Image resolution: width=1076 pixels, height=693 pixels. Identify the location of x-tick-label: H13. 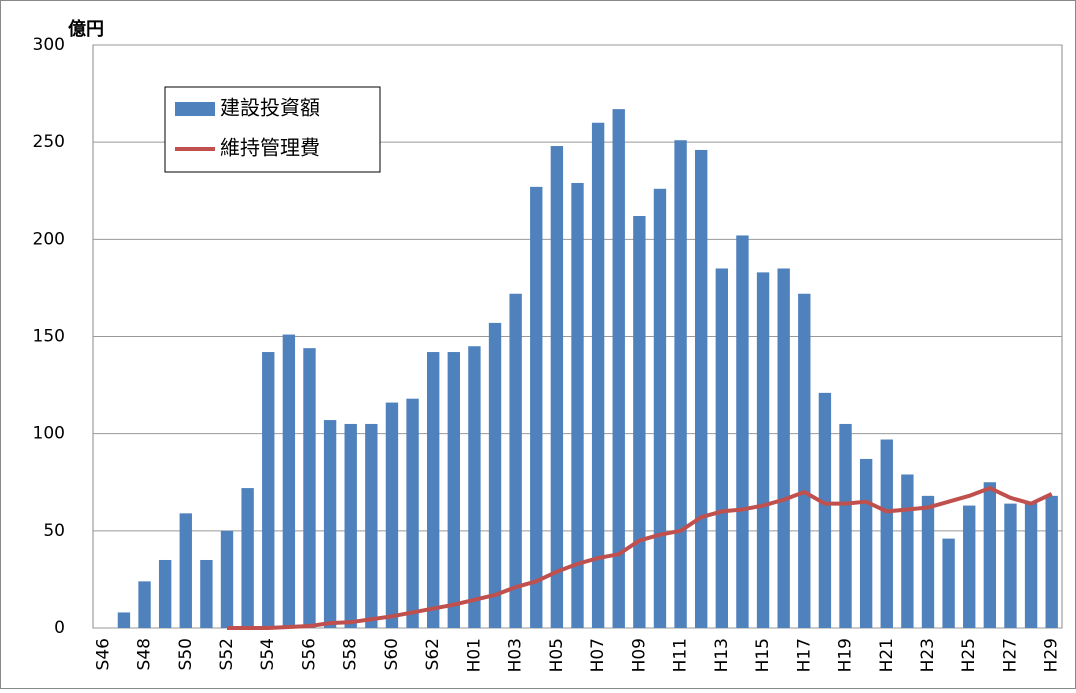
(722, 655).